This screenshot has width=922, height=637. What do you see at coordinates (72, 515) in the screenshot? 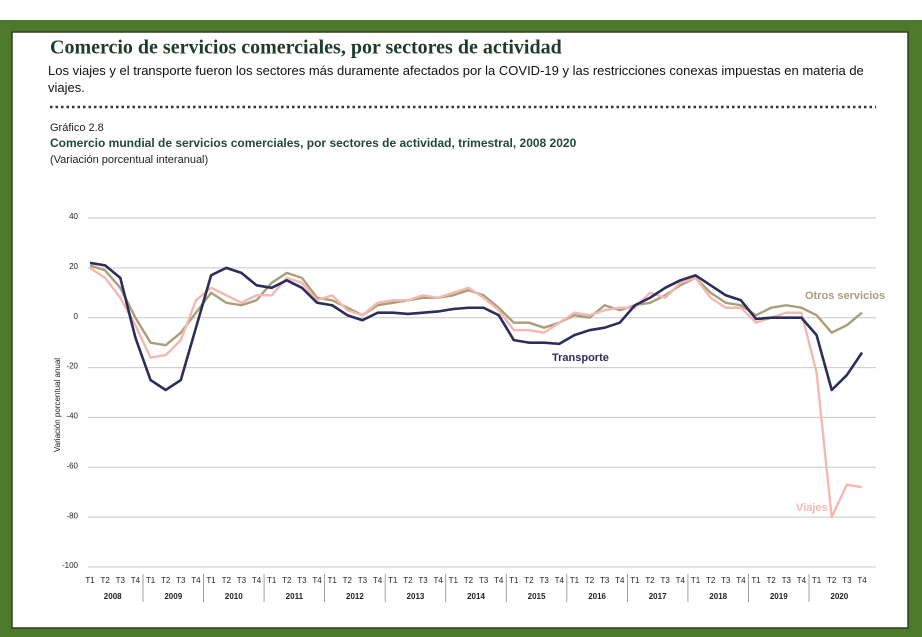
I see `y-tick-label: -80` at bounding box center [72, 515].